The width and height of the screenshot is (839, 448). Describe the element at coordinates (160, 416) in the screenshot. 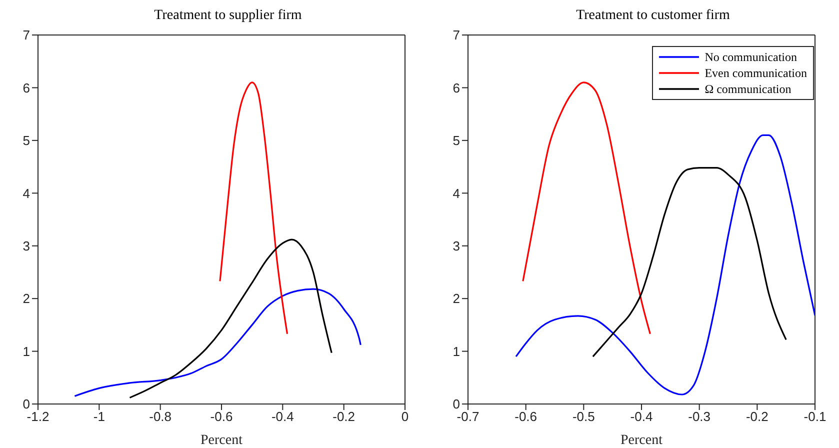

I see `x-tick-label: -0.8` at that location.